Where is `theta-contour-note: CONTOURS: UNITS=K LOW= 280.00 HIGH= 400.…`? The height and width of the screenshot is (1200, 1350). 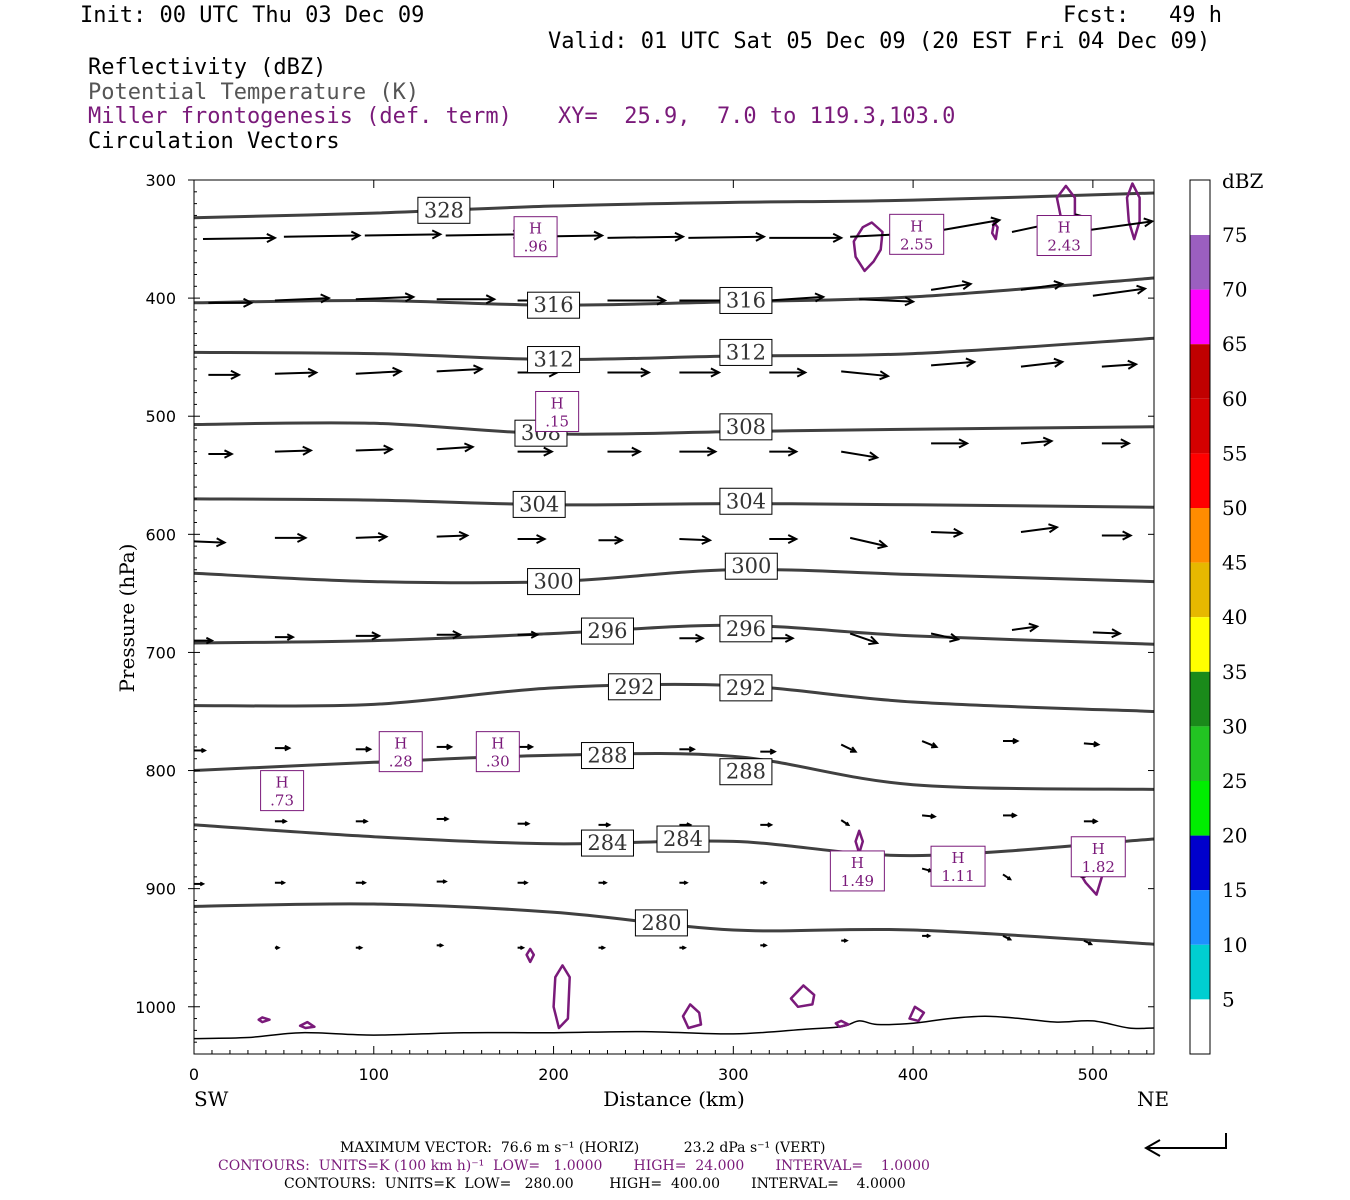
theta-contour-note: CONTOURS: UNITS=K LOW= 280.00 HIGH= 400.… is located at coordinates (595, 1184).